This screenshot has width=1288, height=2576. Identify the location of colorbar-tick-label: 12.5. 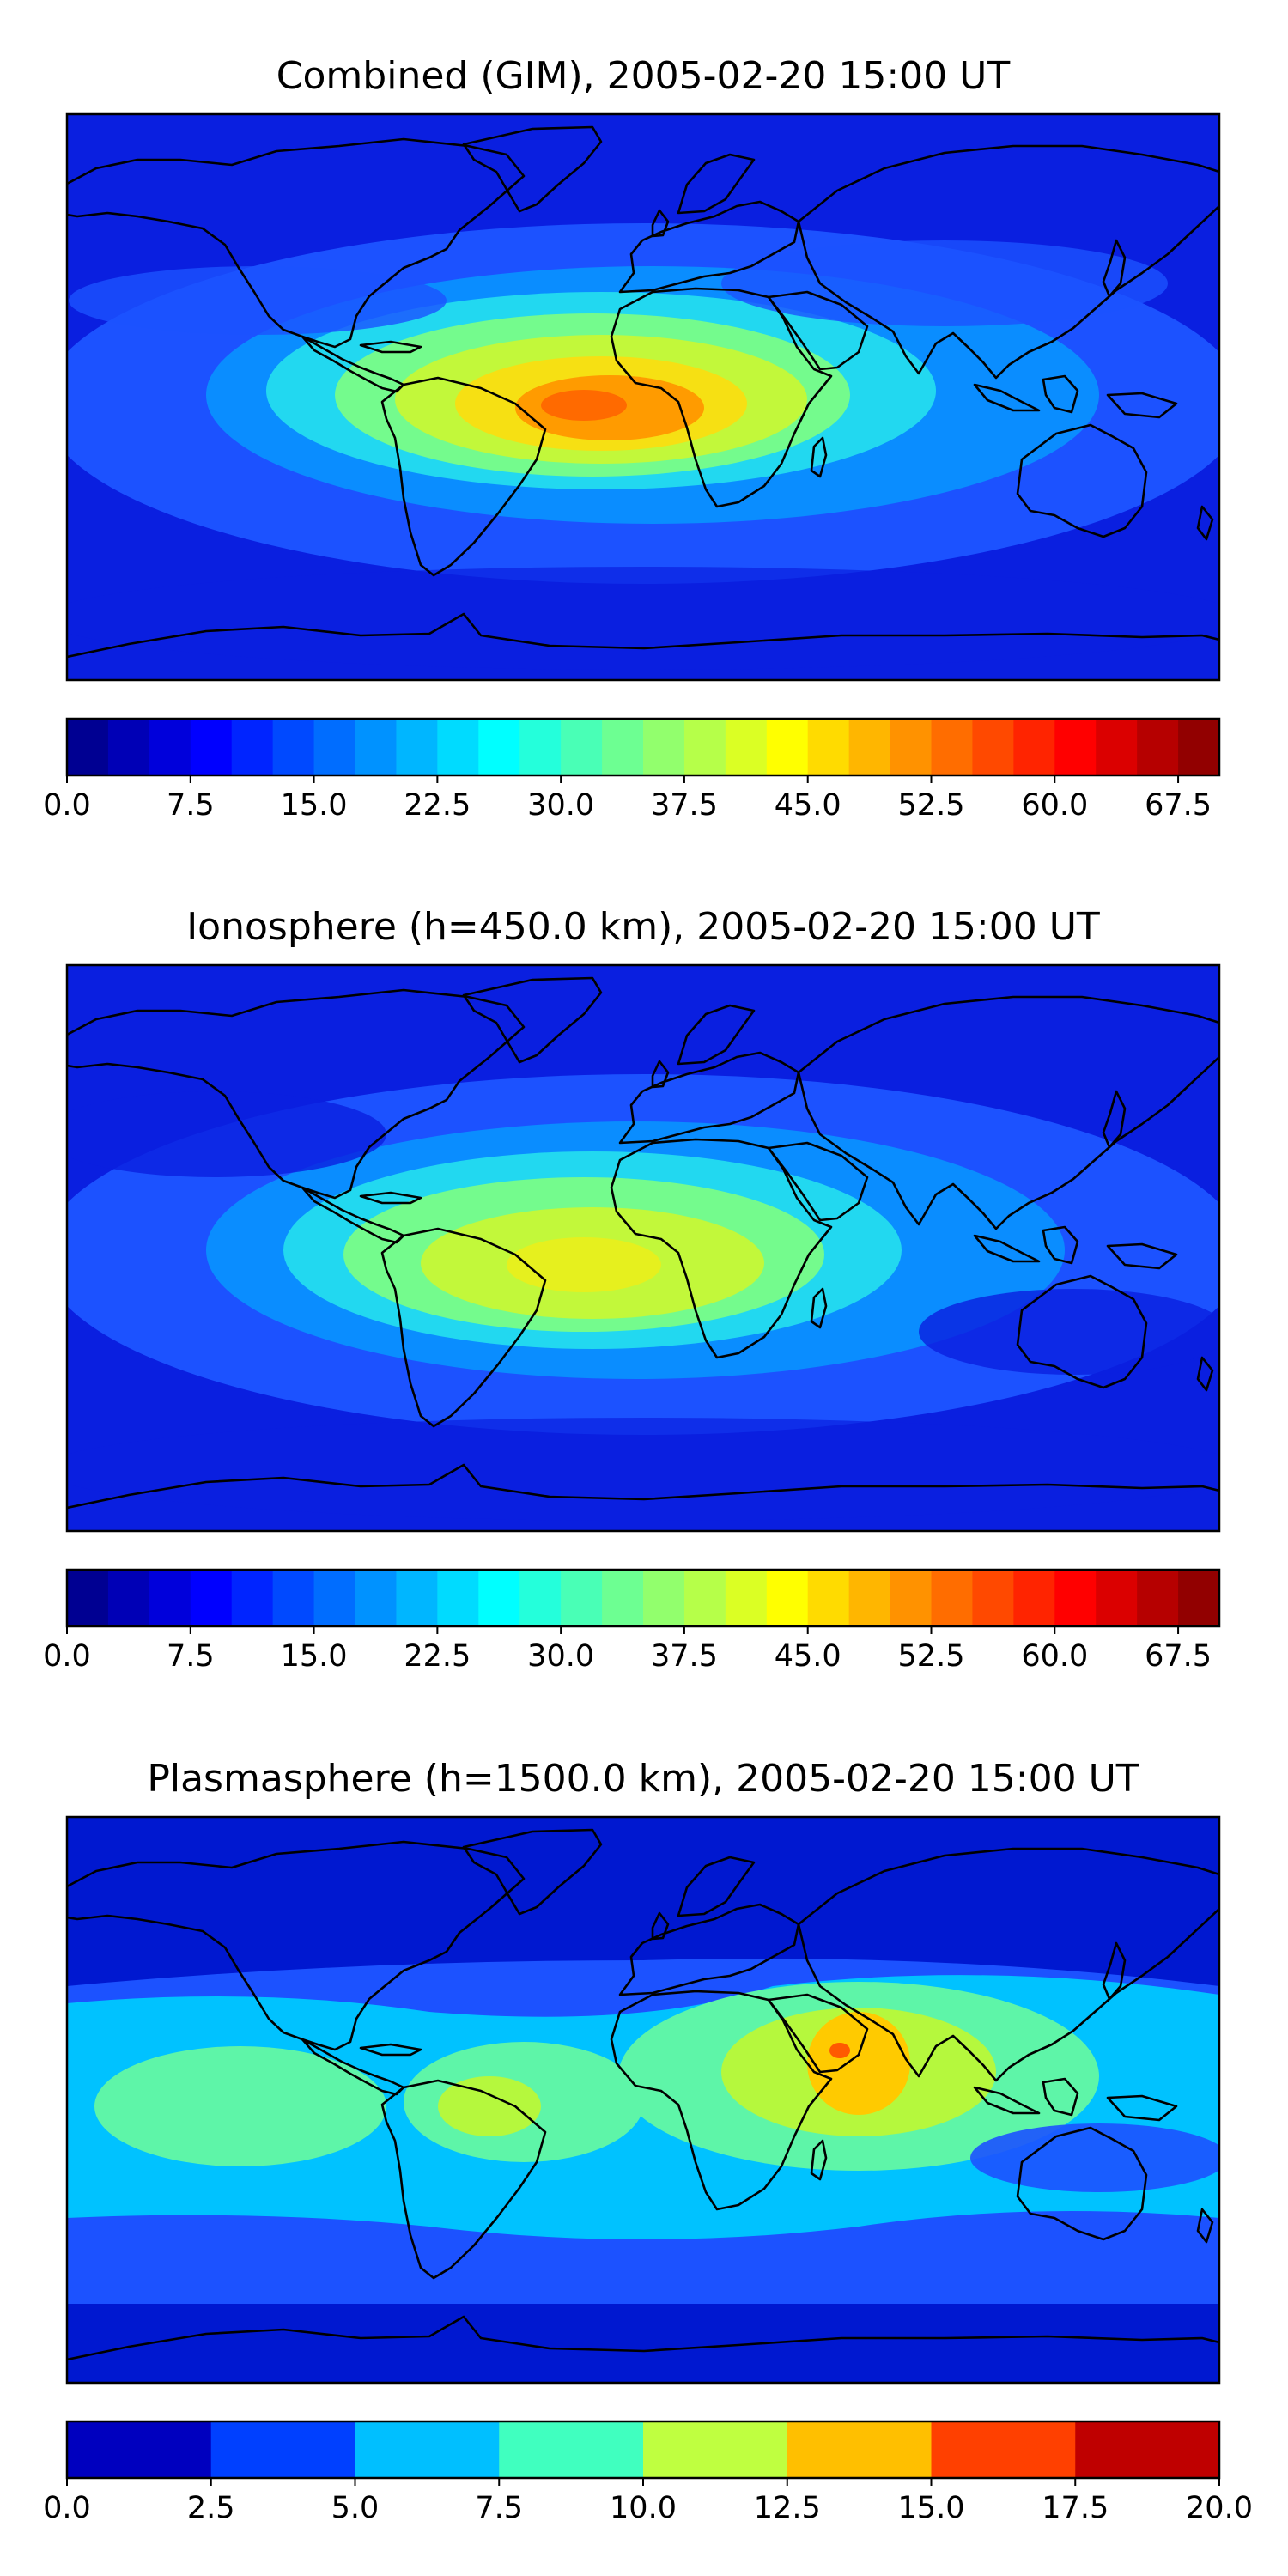
(788, 2508).